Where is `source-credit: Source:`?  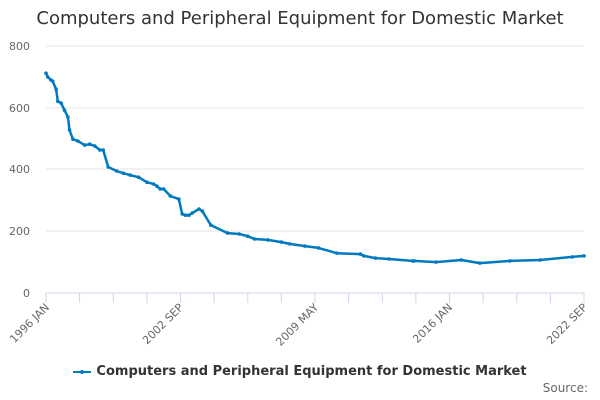 source-credit: Source: is located at coordinates (565, 388).